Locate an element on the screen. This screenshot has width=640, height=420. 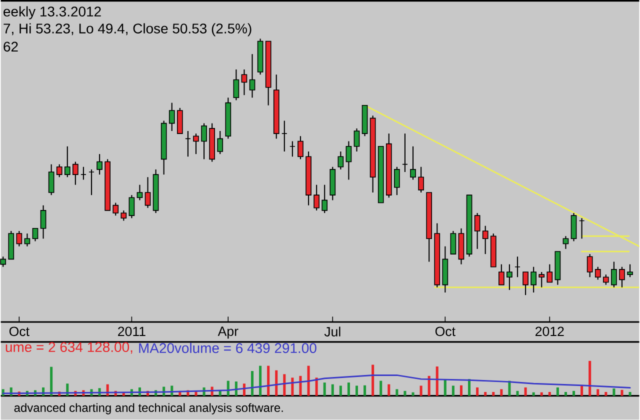
x-tick-label: 2011 is located at coordinates (132, 331).